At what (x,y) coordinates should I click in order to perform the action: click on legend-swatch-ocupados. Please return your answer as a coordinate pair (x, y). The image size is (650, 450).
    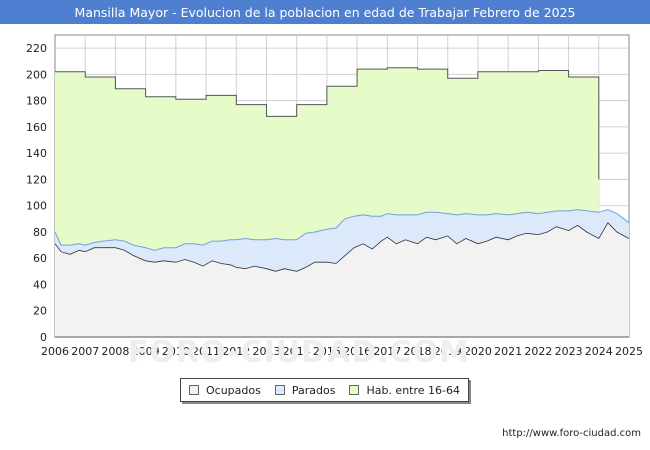
    Looking at the image, I should click on (193, 390).